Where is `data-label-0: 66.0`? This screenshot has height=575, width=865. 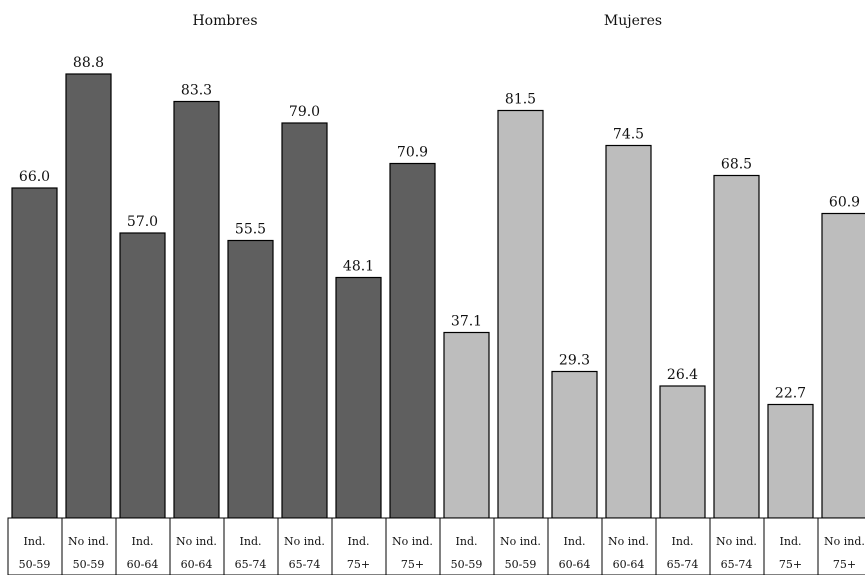 data-label-0: 66.0 is located at coordinates (34, 177).